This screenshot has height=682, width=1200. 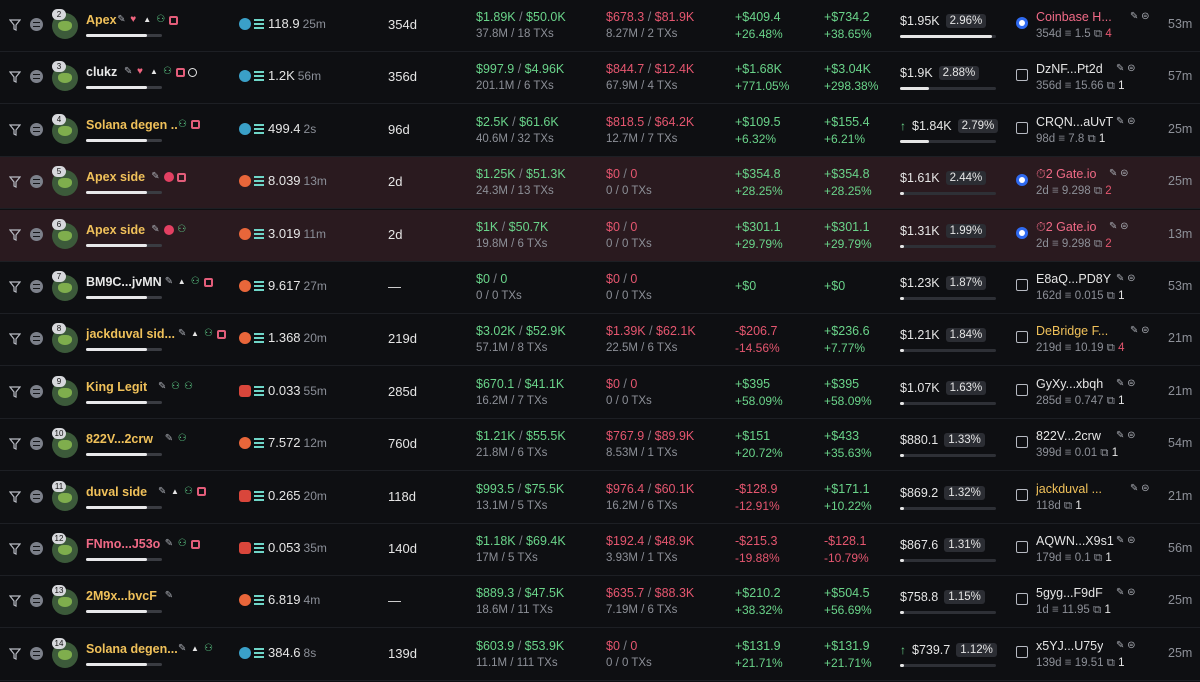 What do you see at coordinates (1074, 279) in the screenshot?
I see `funding-source: E8aQ...PD8Y` at bounding box center [1074, 279].